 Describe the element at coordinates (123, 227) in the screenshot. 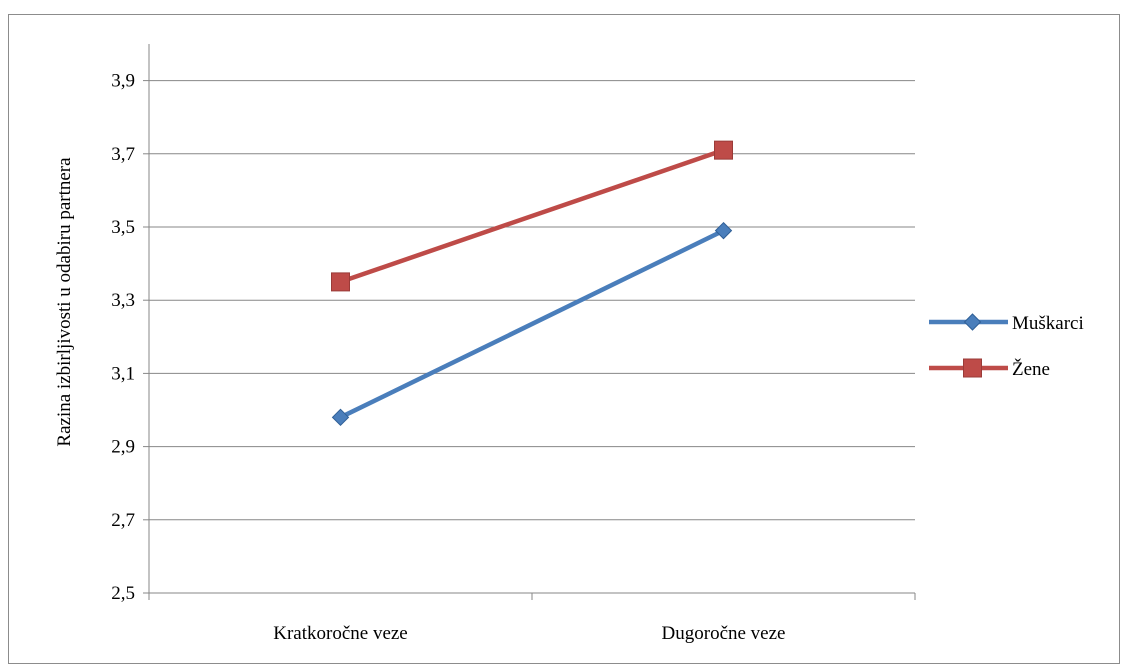

I see `y-tick-label: 3,5` at that location.